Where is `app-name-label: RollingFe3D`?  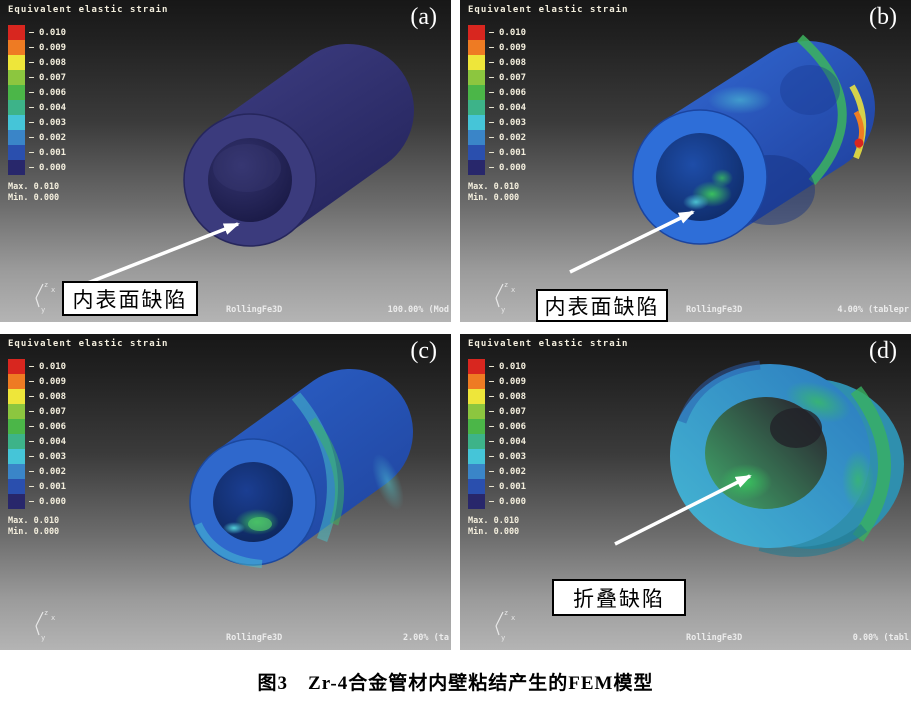
app-name-label: RollingFe3D is located at coordinates (254, 310).